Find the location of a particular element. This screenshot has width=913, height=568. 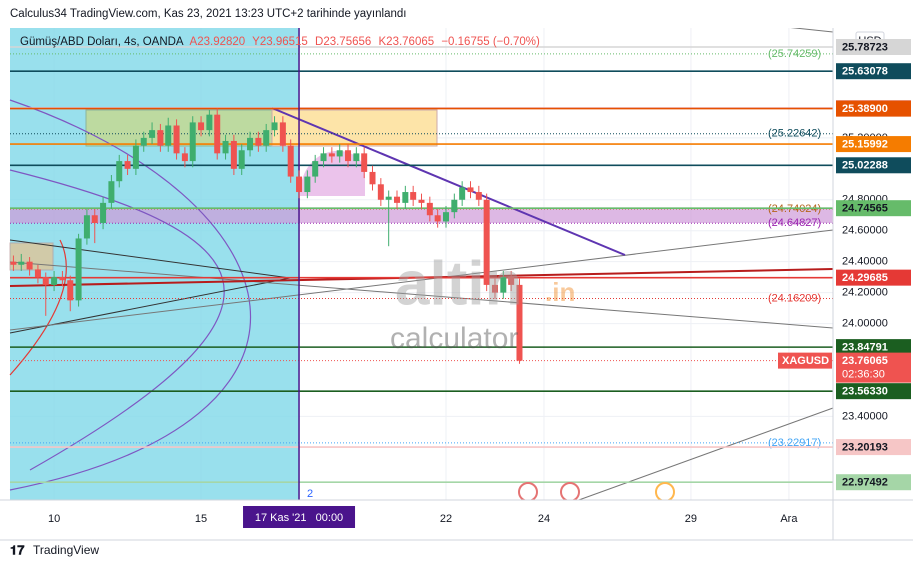

watermark-sub: calculator is located at coordinates (454, 338).